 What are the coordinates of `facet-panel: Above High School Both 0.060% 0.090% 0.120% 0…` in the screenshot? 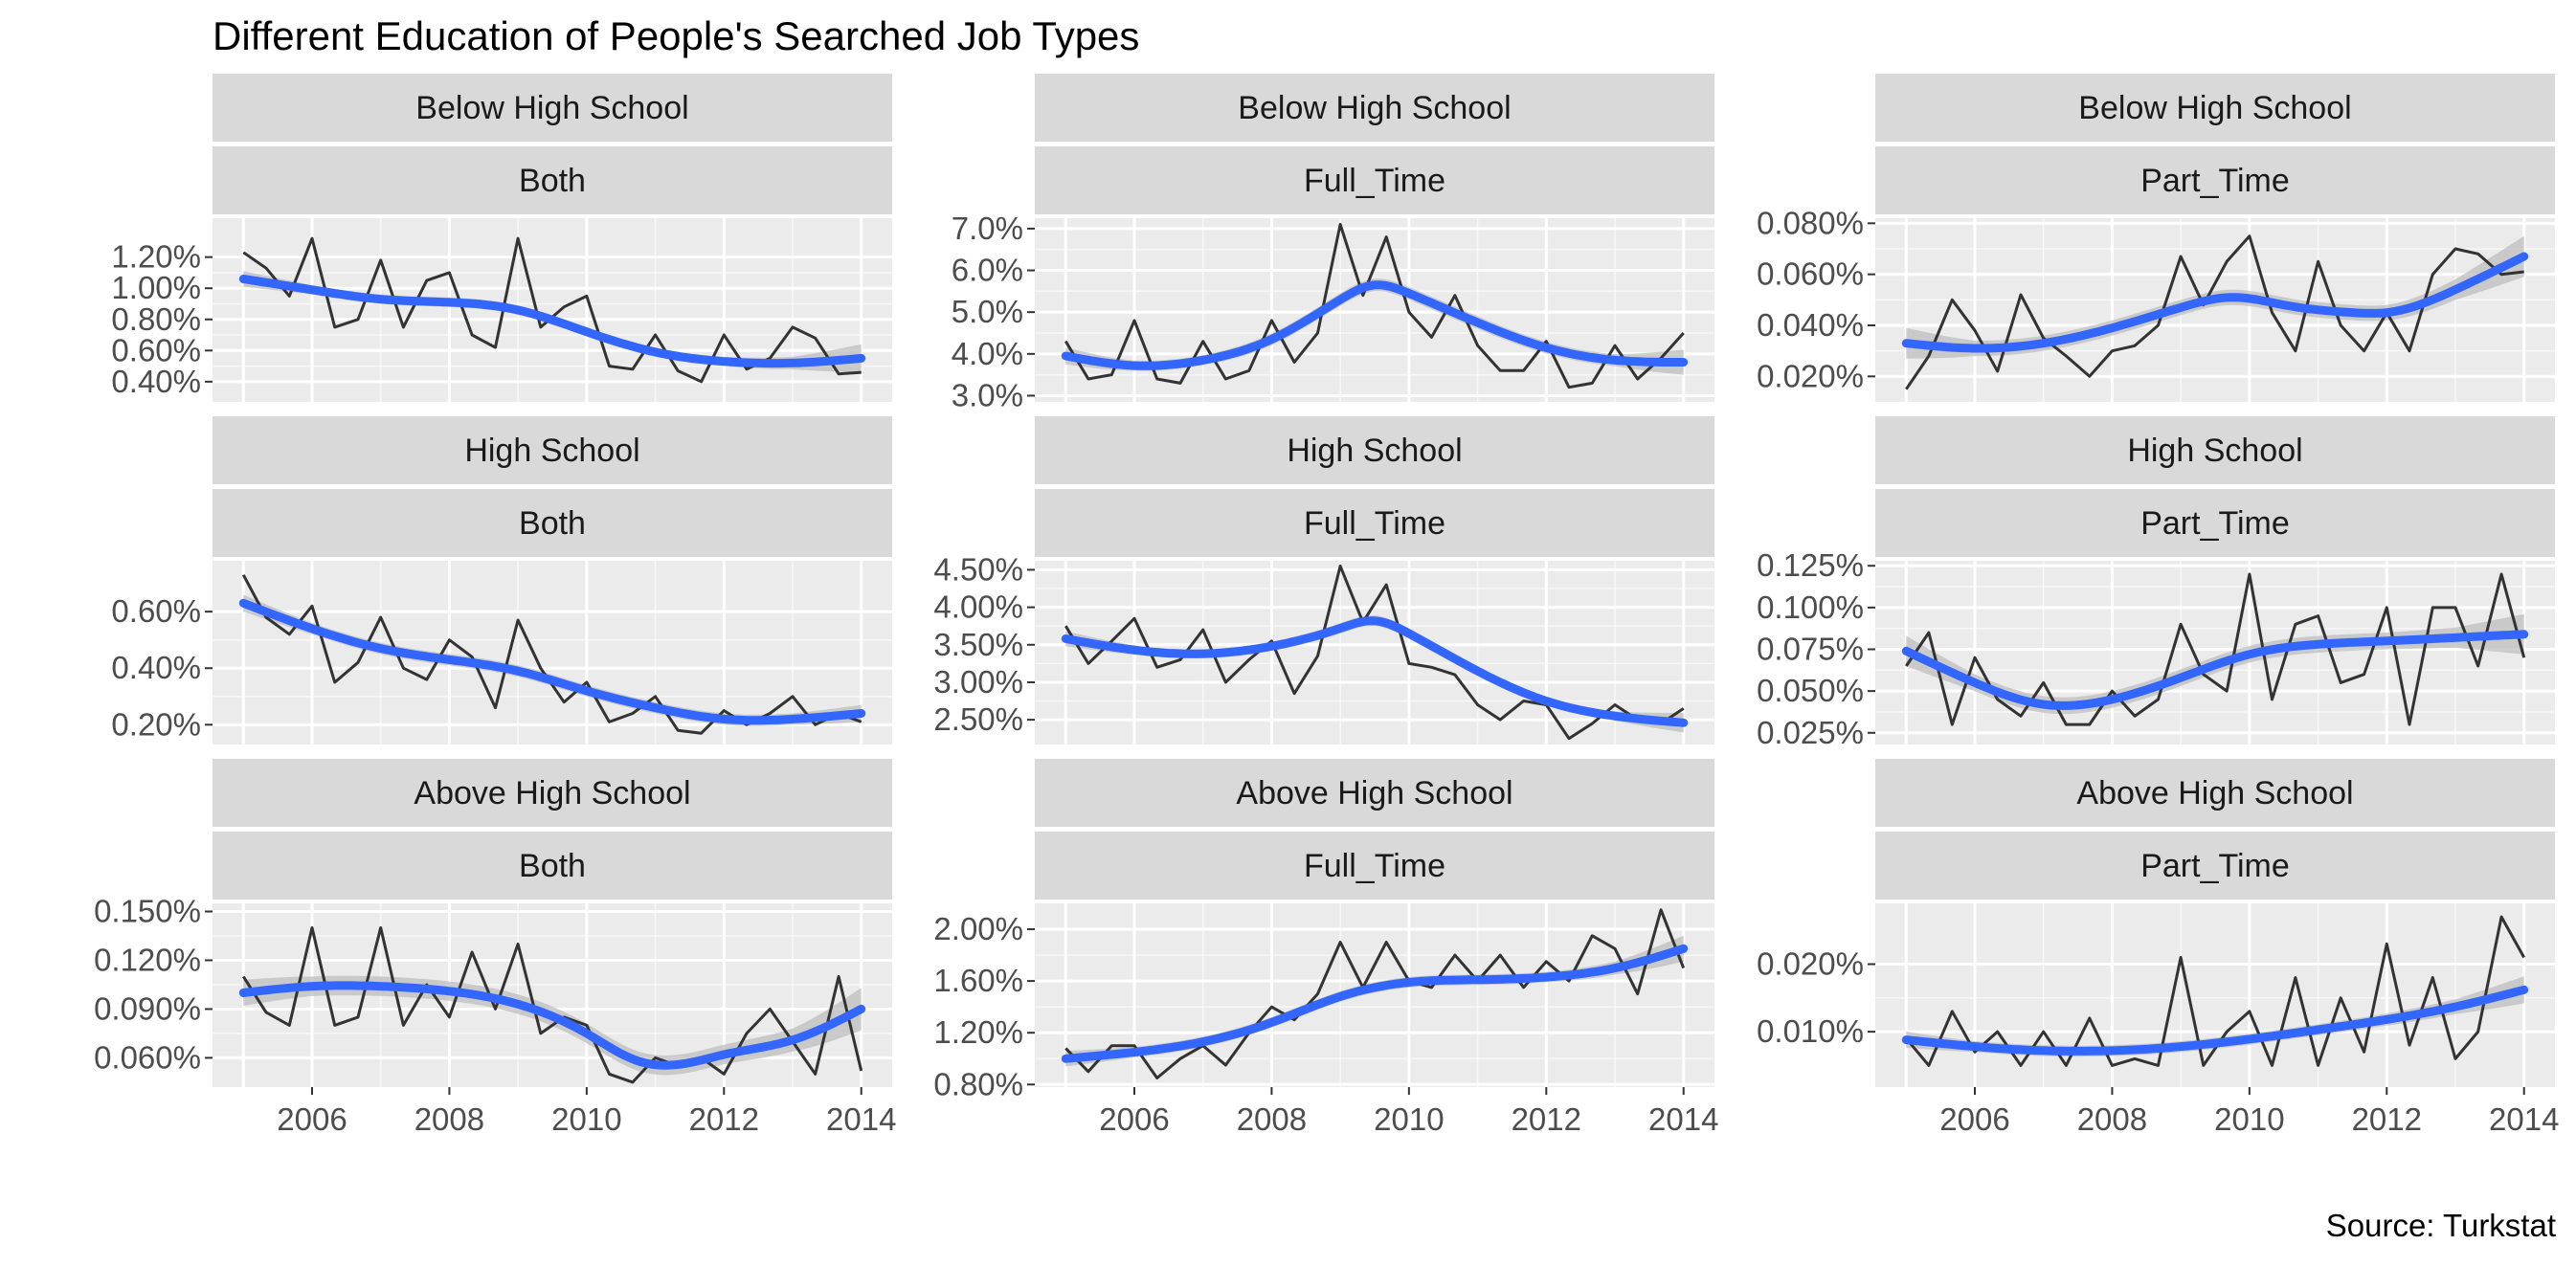 It's located at (495, 948).